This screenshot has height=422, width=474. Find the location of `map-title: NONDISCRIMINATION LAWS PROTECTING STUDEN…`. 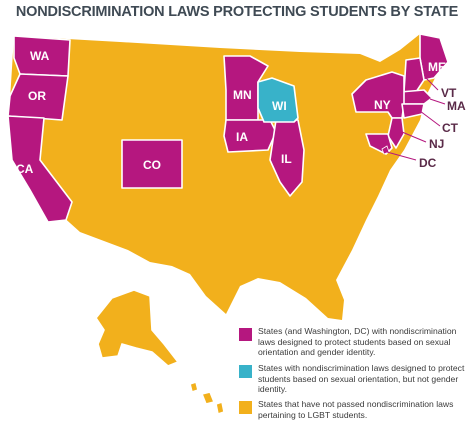

map-title: NONDISCRIMINATION LAWS PROTECTING STUDEN… is located at coordinates (237, 12).